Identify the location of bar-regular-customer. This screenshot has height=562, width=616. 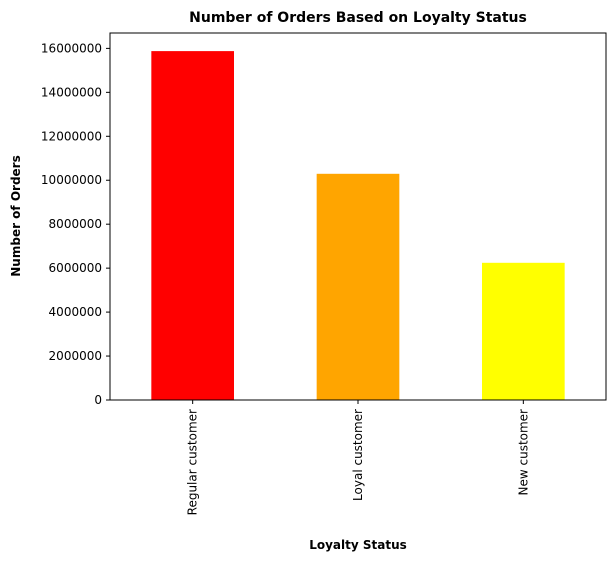
(192, 225).